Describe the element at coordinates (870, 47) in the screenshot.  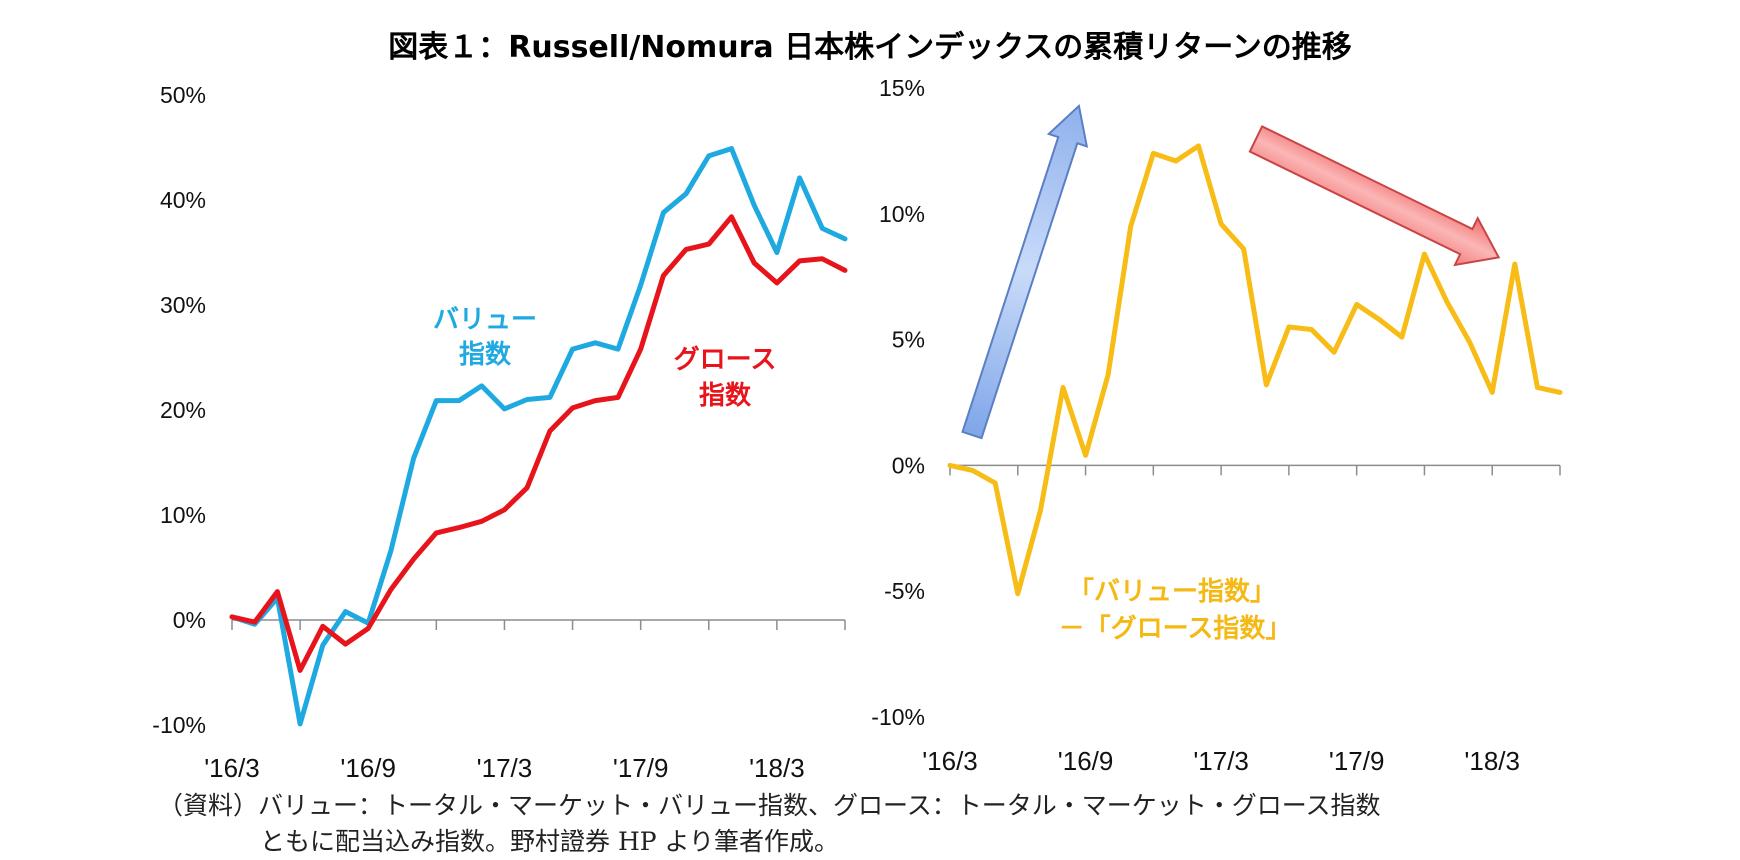
I see `chart-title: 図表１：Russell/Nomura 日本株インデックスの累積リターンの推移` at that location.